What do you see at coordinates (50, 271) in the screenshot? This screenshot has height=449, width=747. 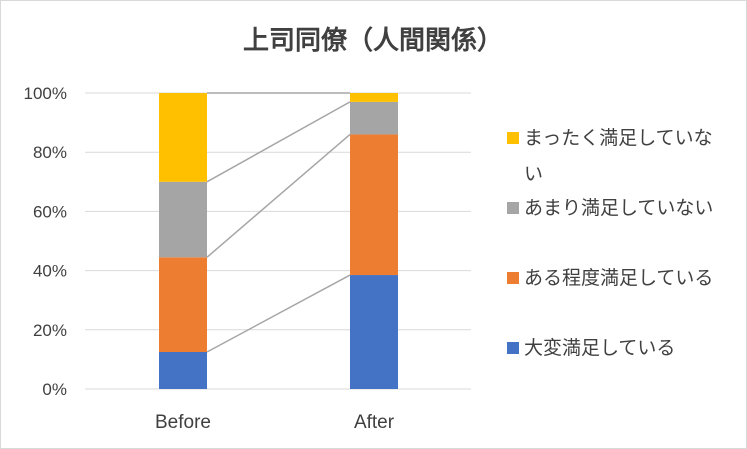 I see `y-tick-label: 40%` at bounding box center [50, 271].